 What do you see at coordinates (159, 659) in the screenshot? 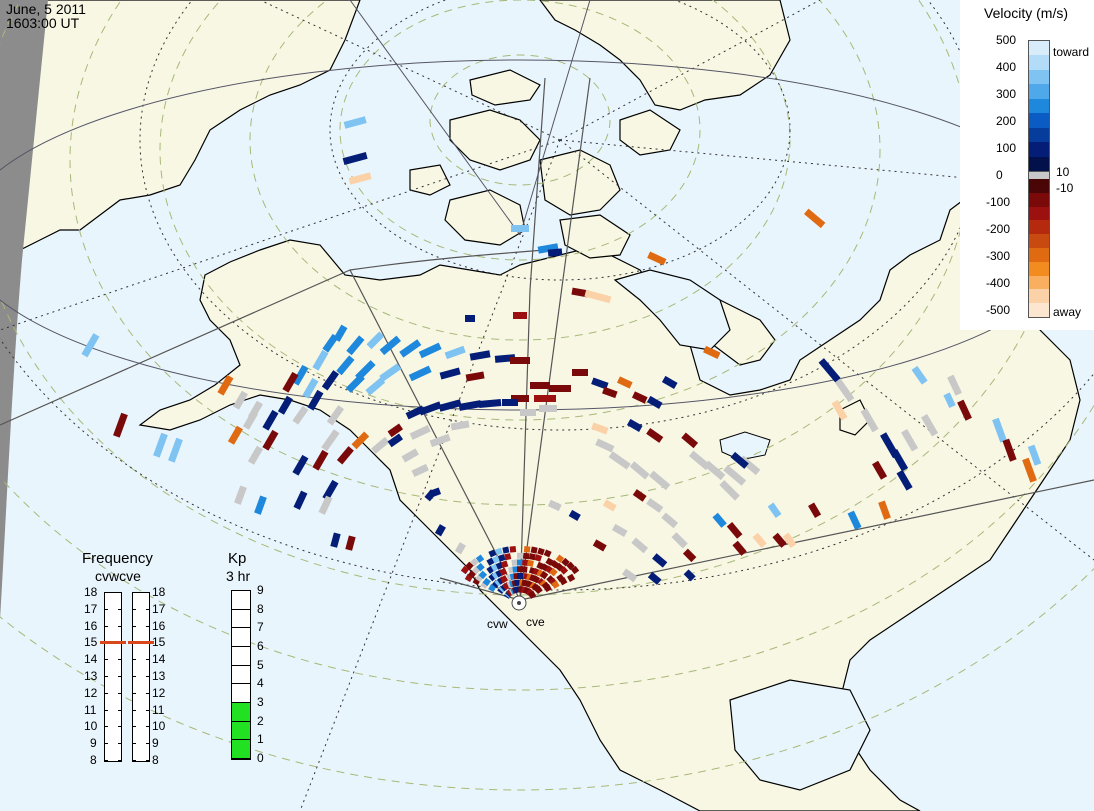
I see `frequency-tick-label: 14` at bounding box center [159, 659].